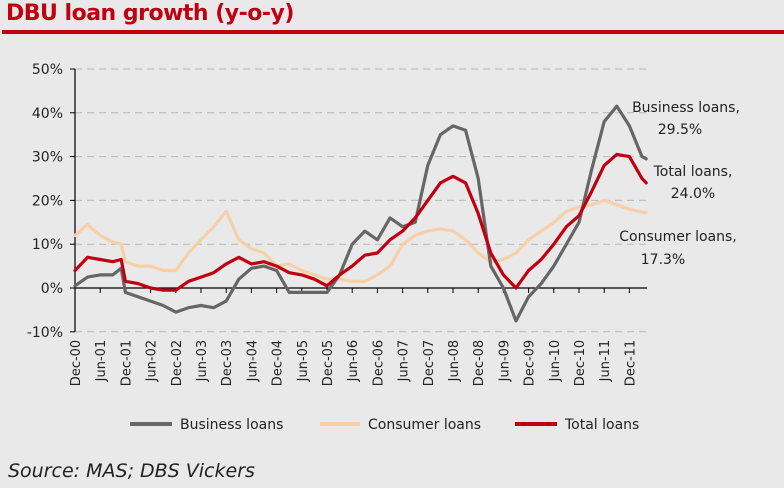 This screenshot has width=784, height=488. I want to click on annotation-label: Consumer loans,, so click(678, 237).